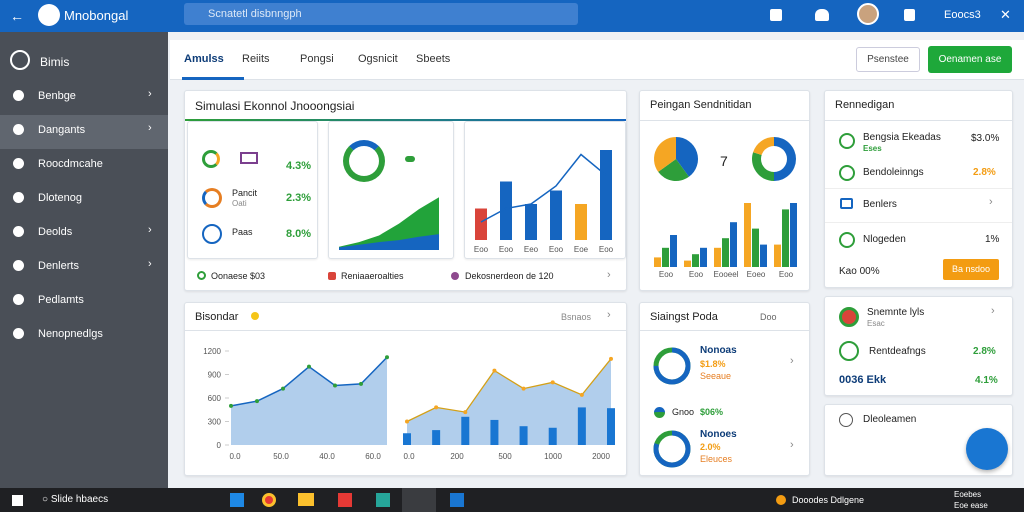 Image resolution: width=1024 pixels, height=512 pixels. What do you see at coordinates (75, 499) in the screenshot?
I see `search: ○ Slide hbaecs` at bounding box center [75, 499].